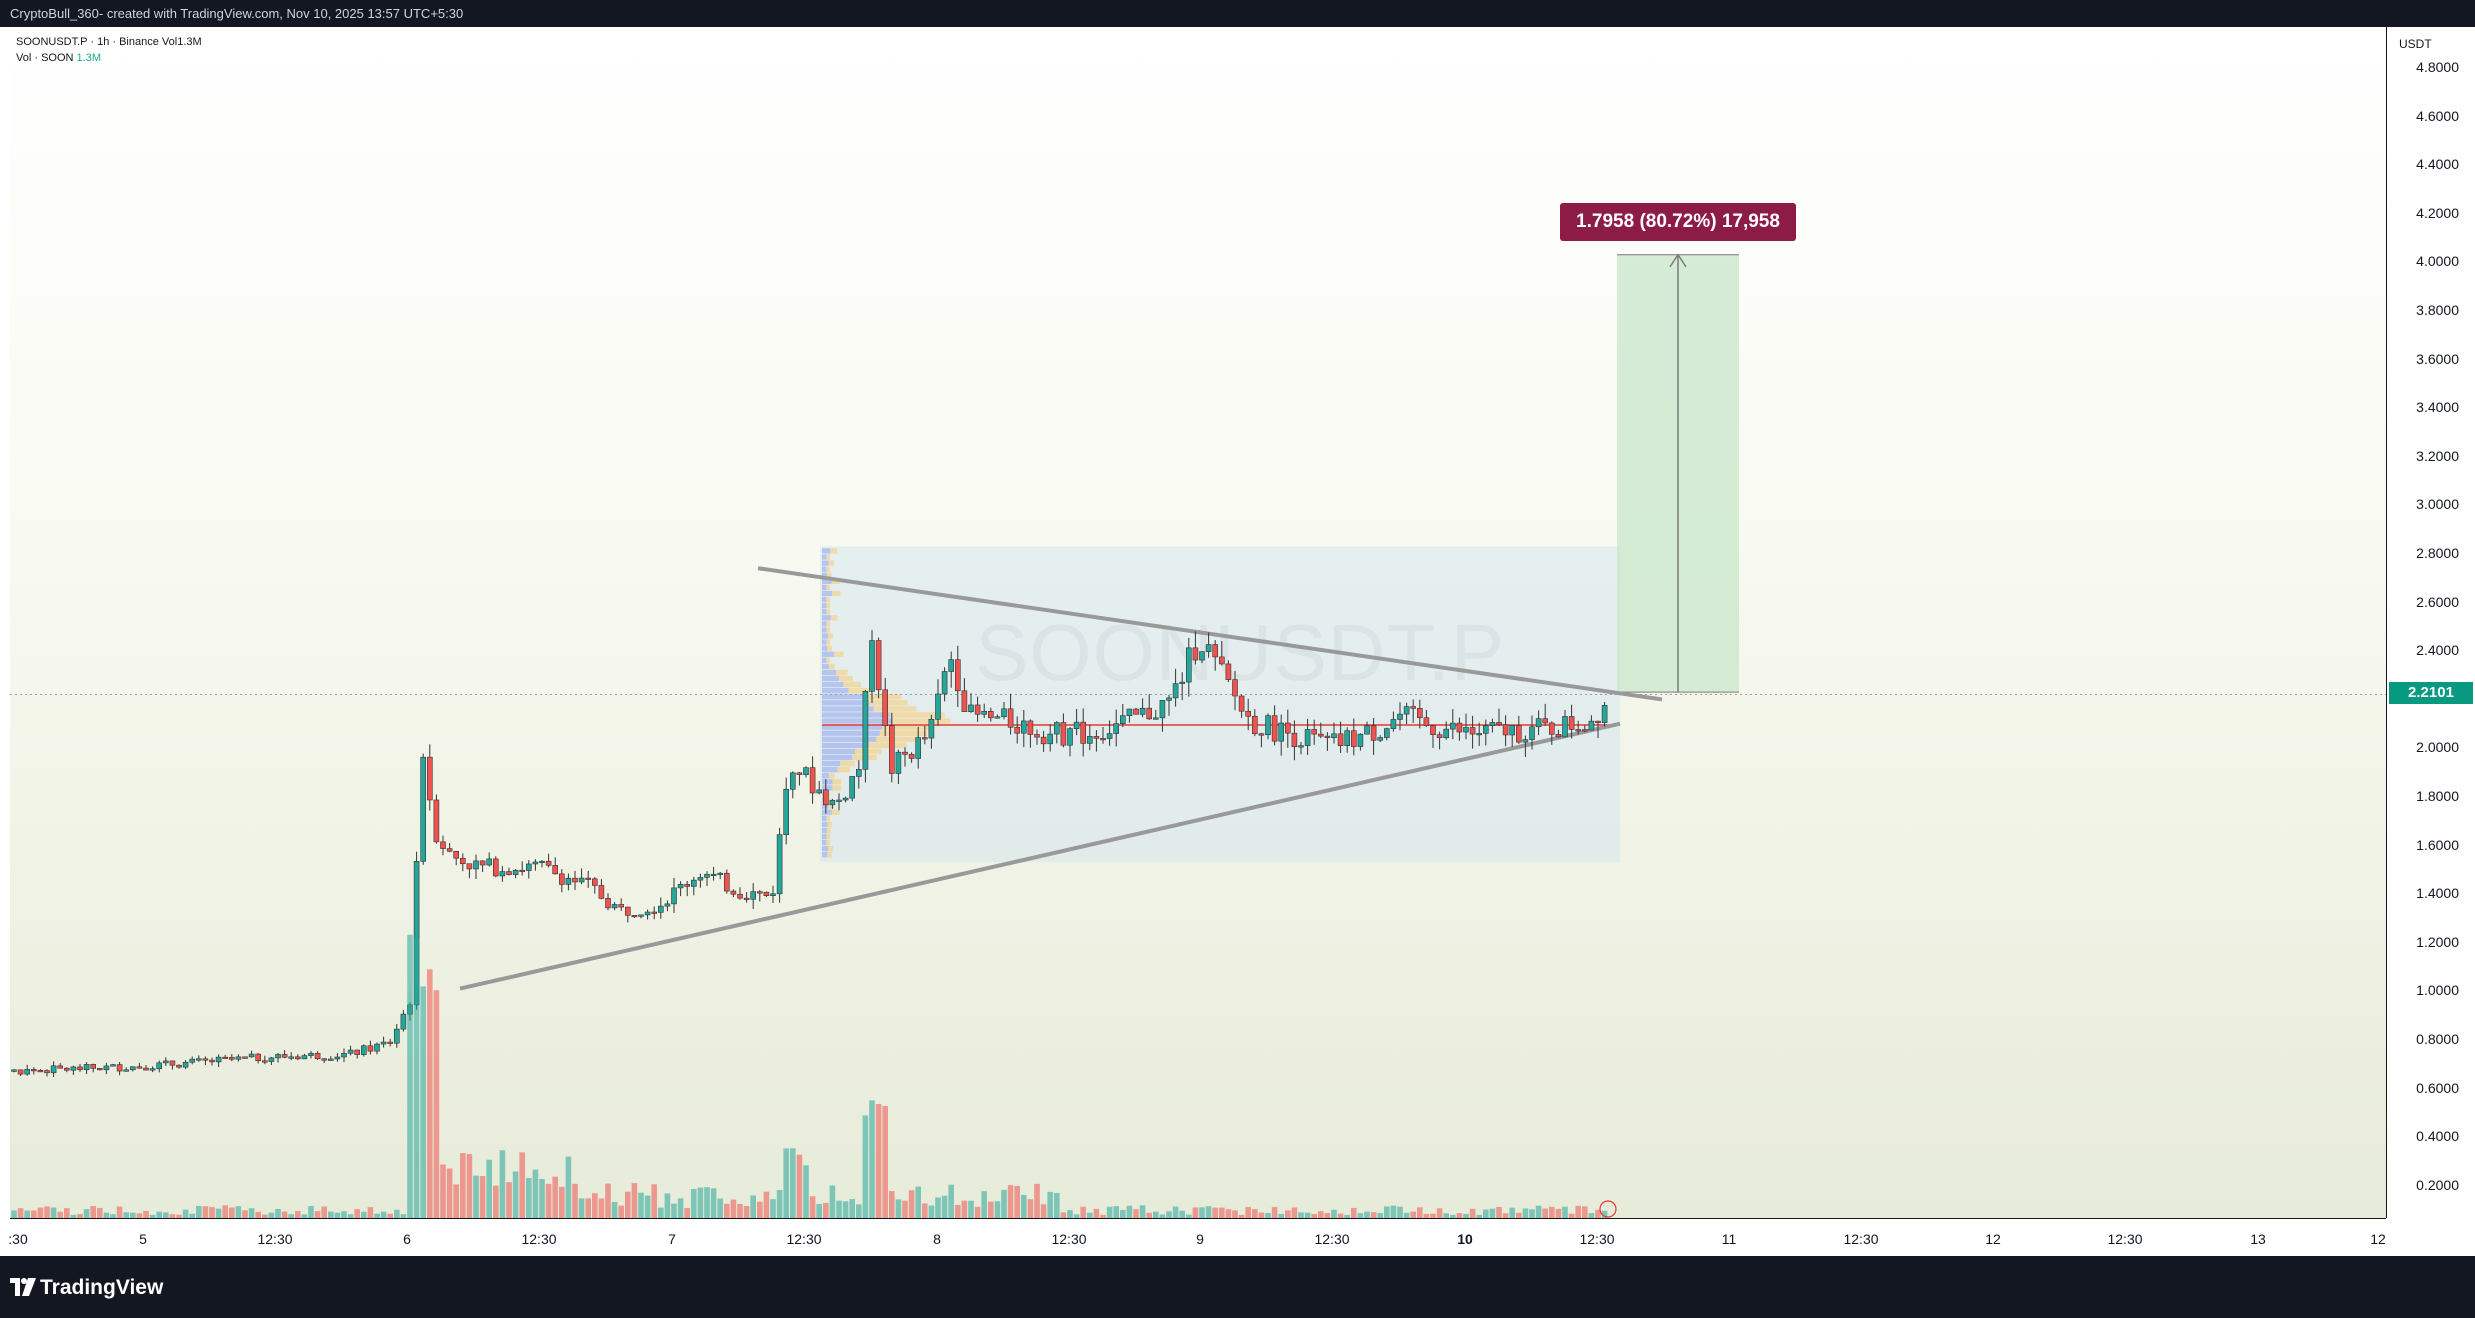 Image resolution: width=2475 pixels, height=1318 pixels. Describe the element at coordinates (109, 42) in the screenshot. I see `symbol-legend: SOONUSDT.P · 1h · Binance Vol1.3M` at that location.